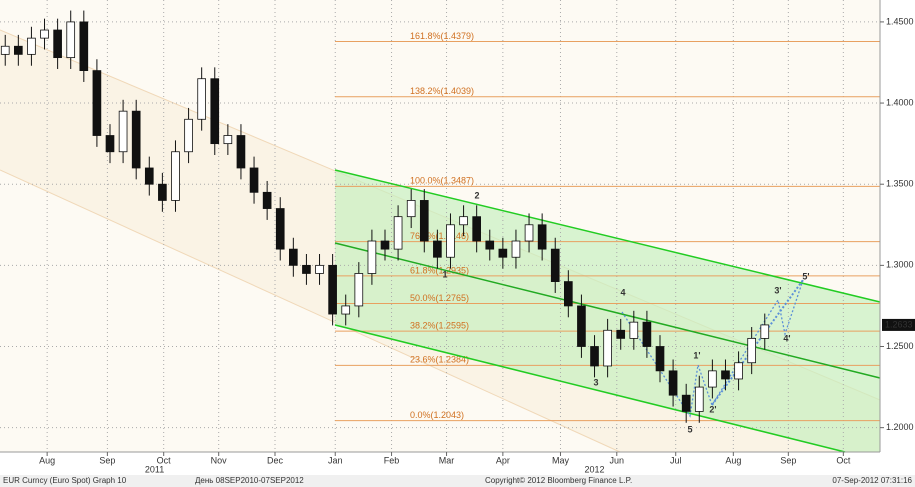 This screenshot has width=915, height=487. What do you see at coordinates (65, 480) in the screenshot?
I see `footer-security: EUR Curncy (Euro Spot) Graph 10` at bounding box center [65, 480].